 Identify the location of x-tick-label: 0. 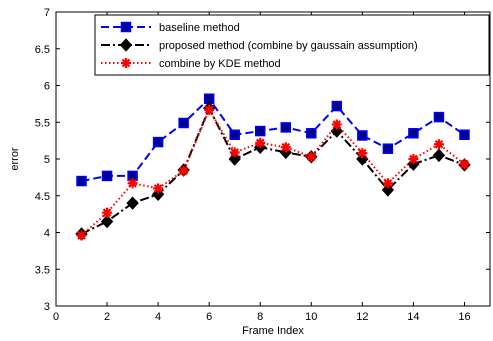
(56, 317).